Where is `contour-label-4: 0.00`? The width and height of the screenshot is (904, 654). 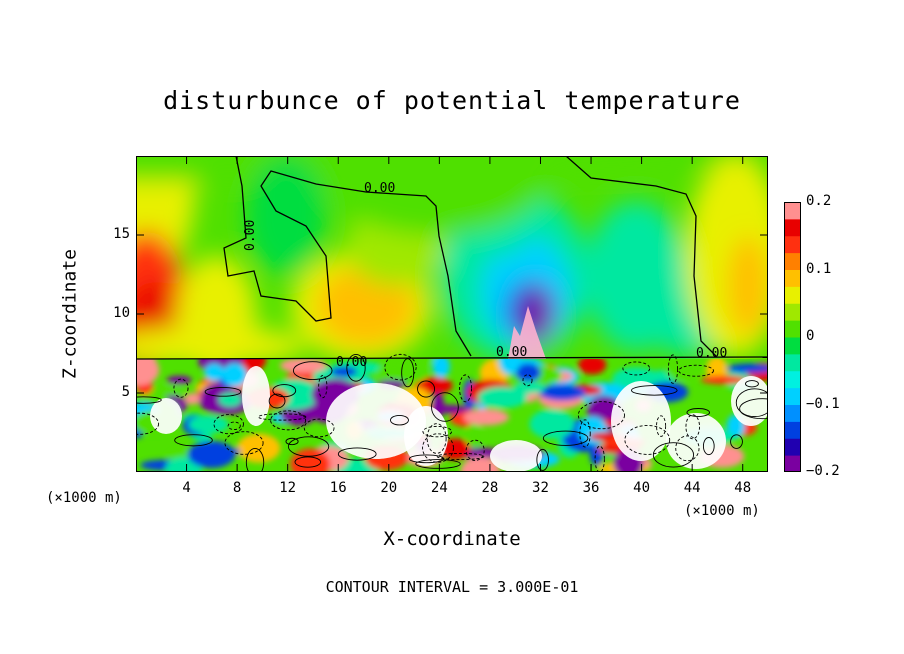
contour-label-4: 0.00 is located at coordinates (351, 362).